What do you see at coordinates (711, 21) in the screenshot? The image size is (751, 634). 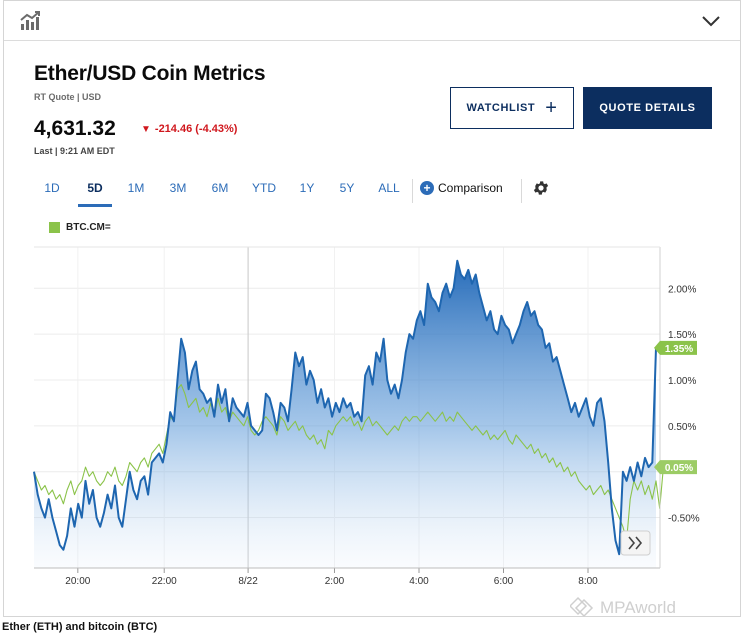 I see `chevron-down-icon` at bounding box center [711, 21].